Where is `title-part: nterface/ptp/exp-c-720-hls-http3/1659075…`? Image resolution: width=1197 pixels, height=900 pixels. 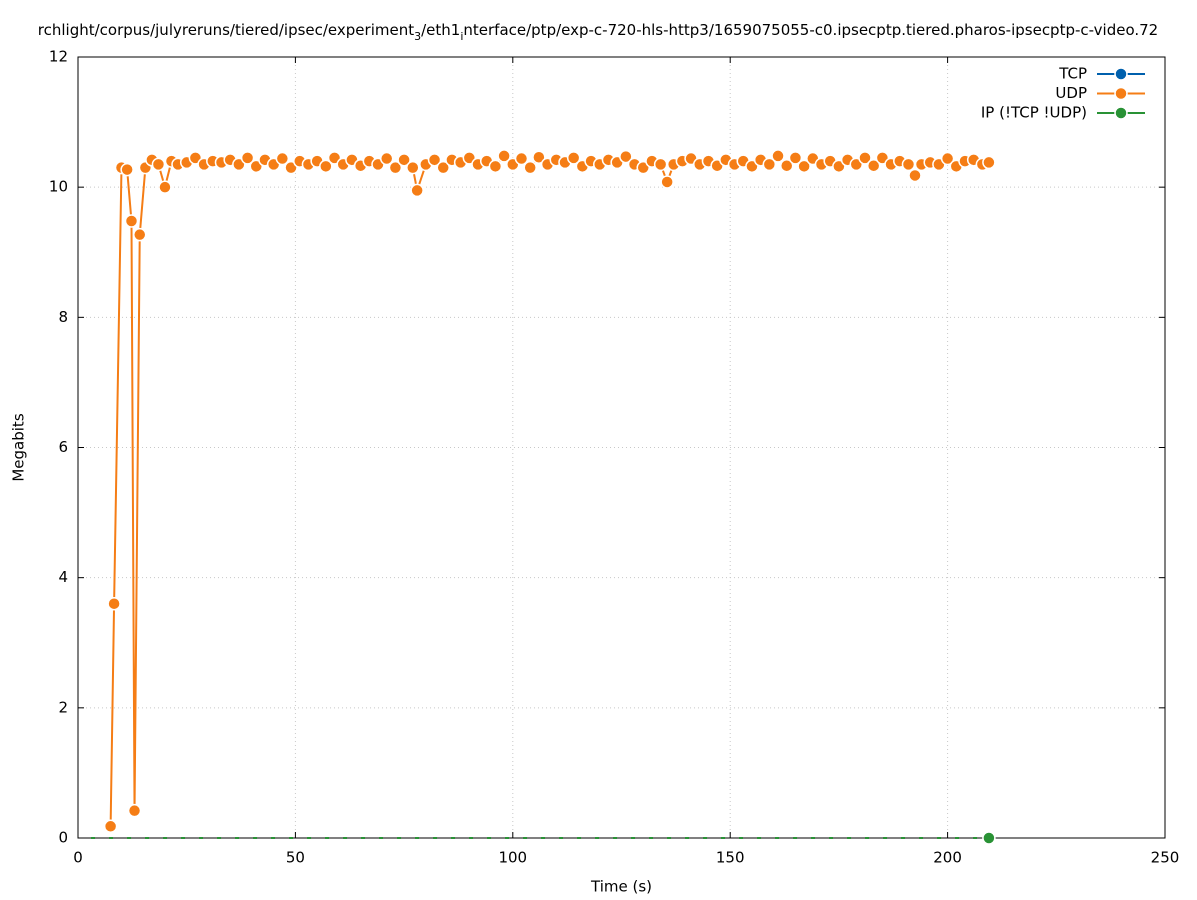 title-part: nterface/ptp/exp-c-720-hls-http3/1659075… is located at coordinates (810, 30).